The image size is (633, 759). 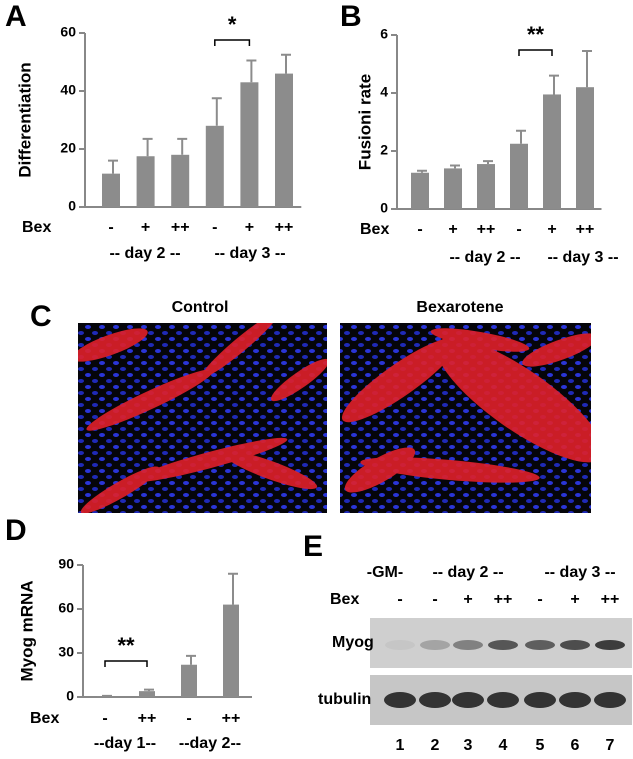 I want to click on panel-label: D, so click(x=16, y=530).